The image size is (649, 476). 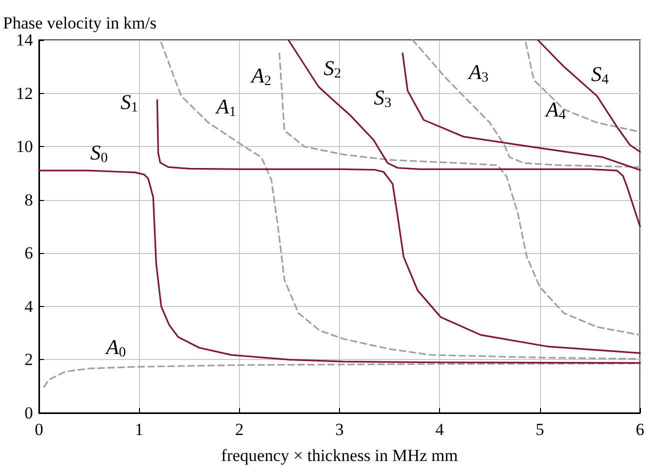 What do you see at coordinates (25, 40) in the screenshot?
I see `y-tick-label: 14` at bounding box center [25, 40].